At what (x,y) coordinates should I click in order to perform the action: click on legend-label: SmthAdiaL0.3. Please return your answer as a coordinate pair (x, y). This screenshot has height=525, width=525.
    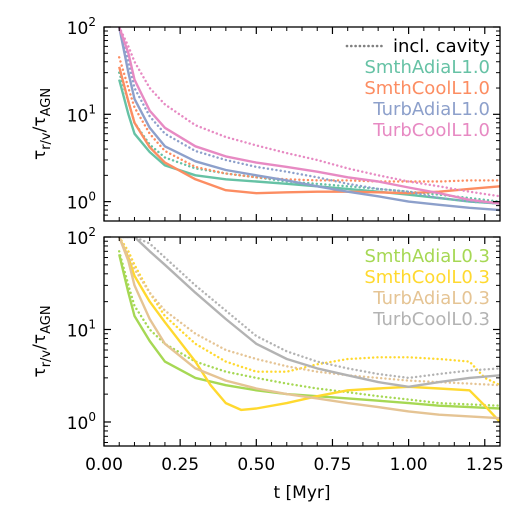
    Looking at the image, I should click on (427, 256).